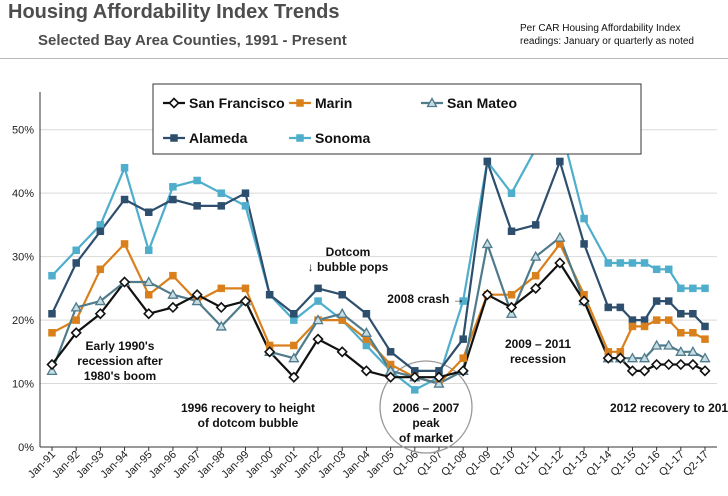 The image size is (728, 496). What do you see at coordinates (248, 415) in the screenshot?
I see `annotation-recovery-1996: 1996 recovery to height of dotcom bubble` at bounding box center [248, 415].